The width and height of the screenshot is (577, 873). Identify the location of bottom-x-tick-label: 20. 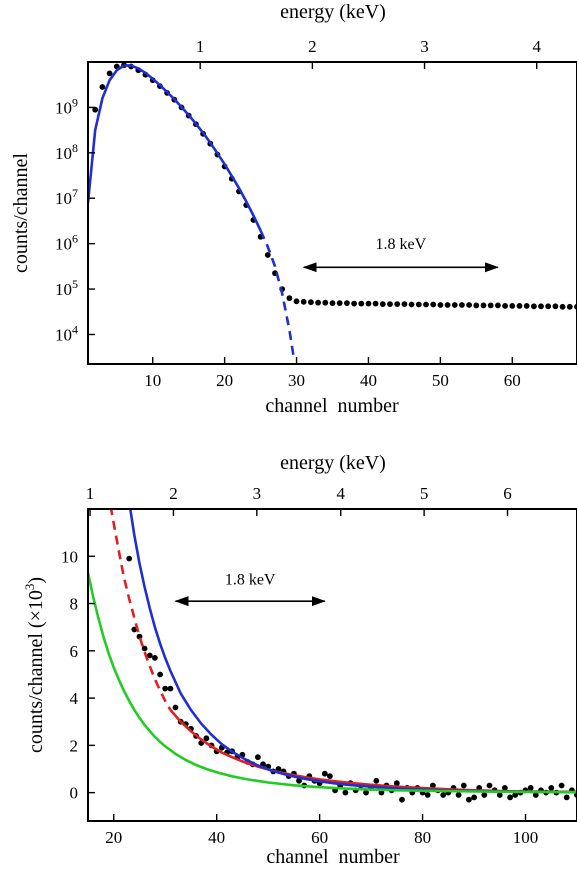
(113, 837).